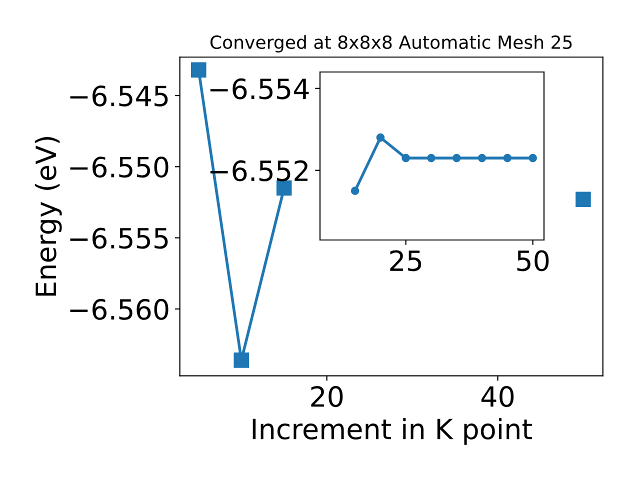  Describe the element at coordinates (119, 309) in the screenshot. I see `y-tick-label: −6.560` at that location.